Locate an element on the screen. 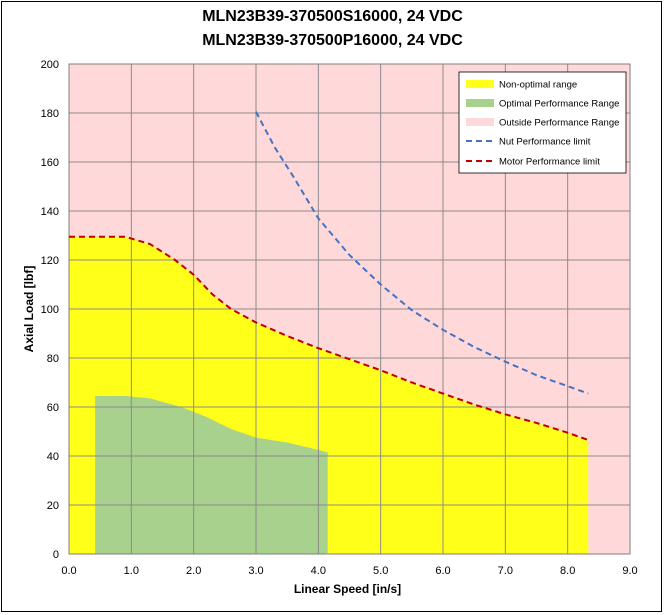  x-tick-label: 0.0 is located at coordinates (68, 571).